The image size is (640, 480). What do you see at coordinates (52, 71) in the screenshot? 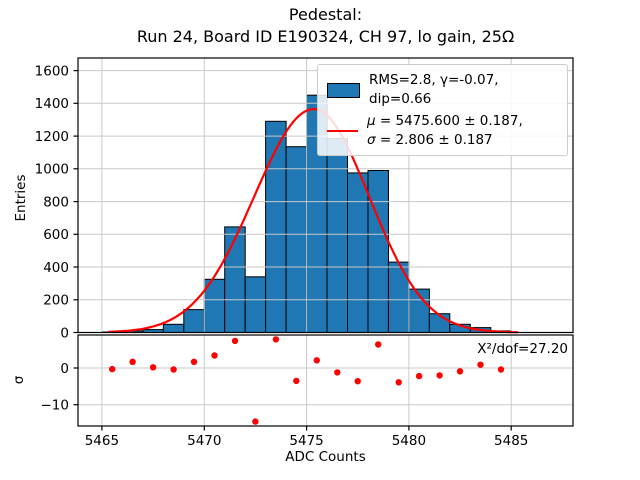
I see `y-tick-label-main: 1600` at bounding box center [52, 71].